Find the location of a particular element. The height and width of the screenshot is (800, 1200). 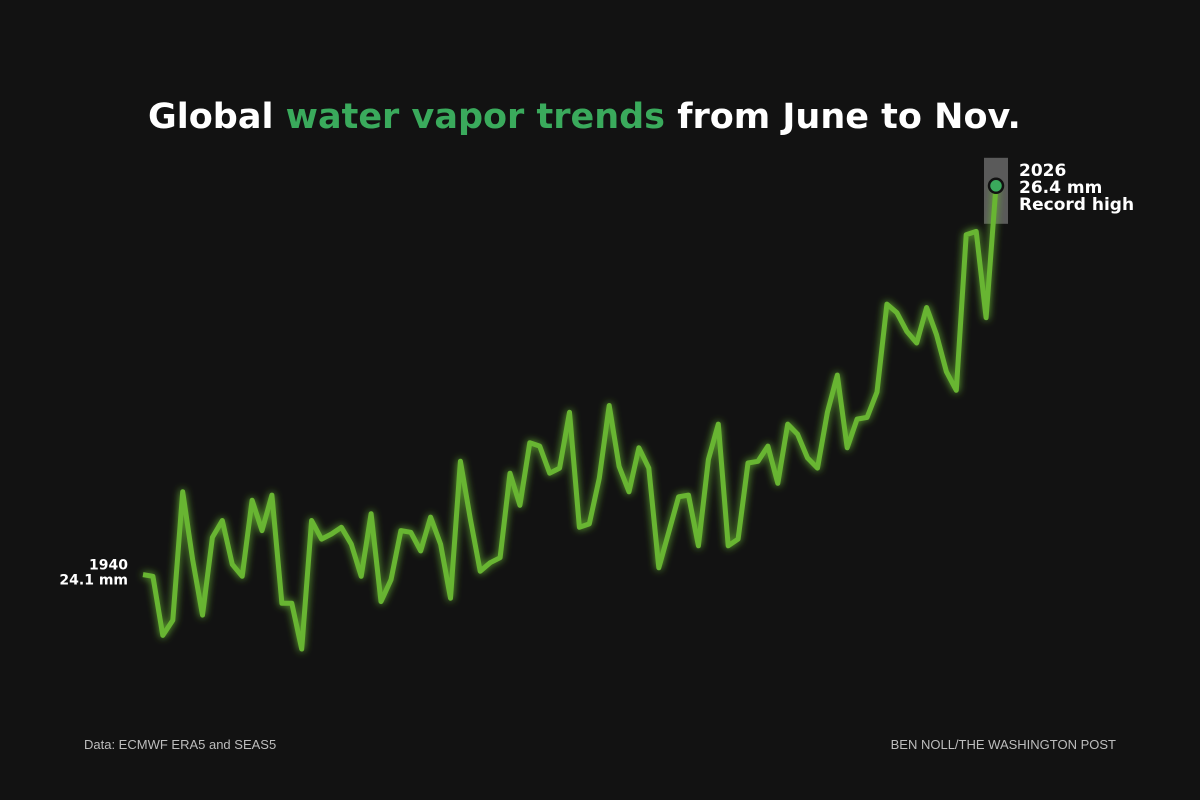

end-note: Record high is located at coordinates (1076, 205).